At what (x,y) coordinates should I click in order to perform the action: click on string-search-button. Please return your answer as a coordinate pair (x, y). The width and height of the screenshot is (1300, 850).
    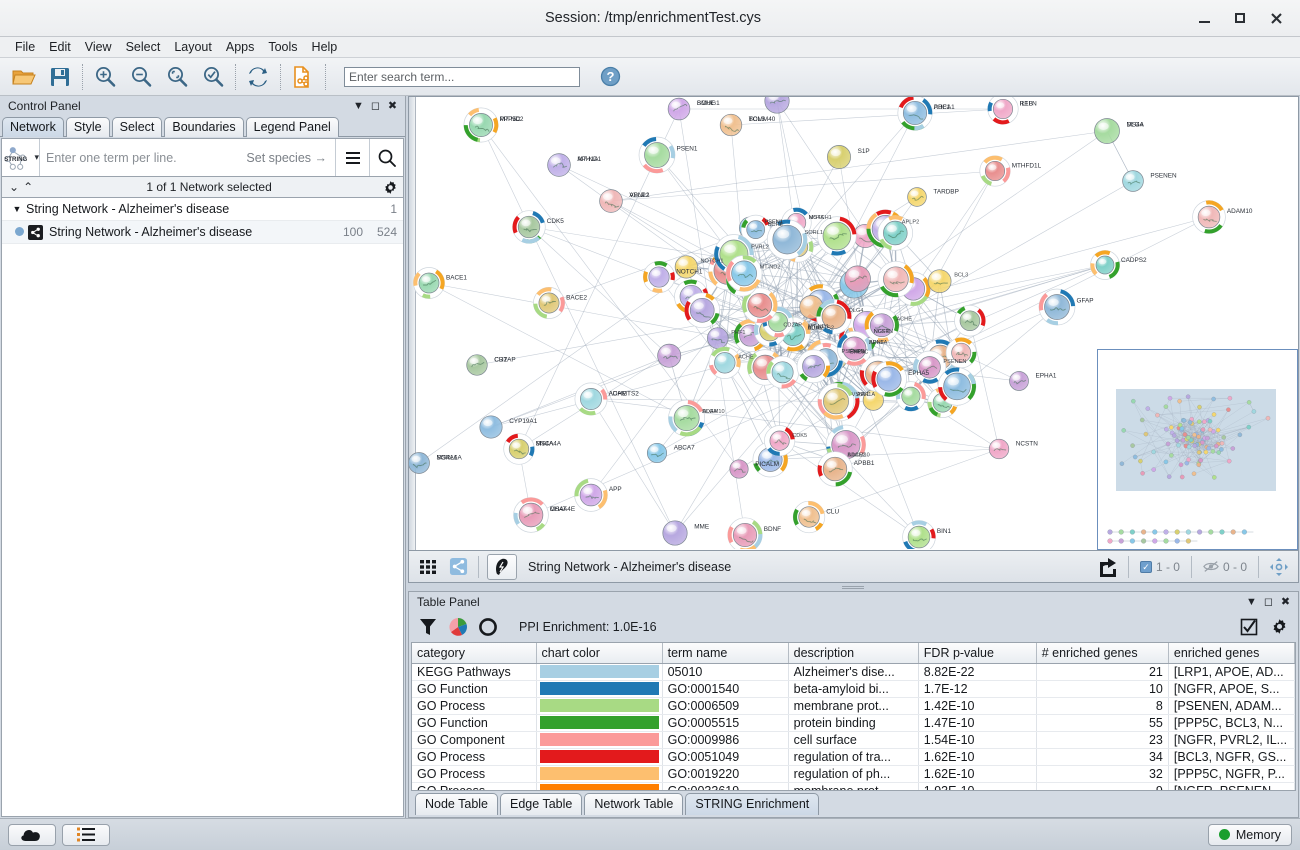
    Looking at the image, I should click on (386, 157).